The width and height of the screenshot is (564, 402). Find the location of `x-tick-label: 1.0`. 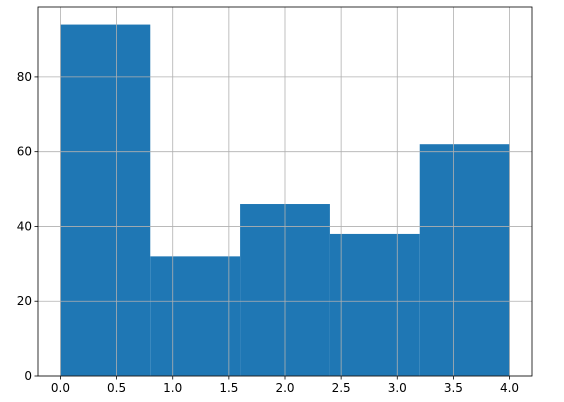

x-tick-label: 1.0 is located at coordinates (172, 388).